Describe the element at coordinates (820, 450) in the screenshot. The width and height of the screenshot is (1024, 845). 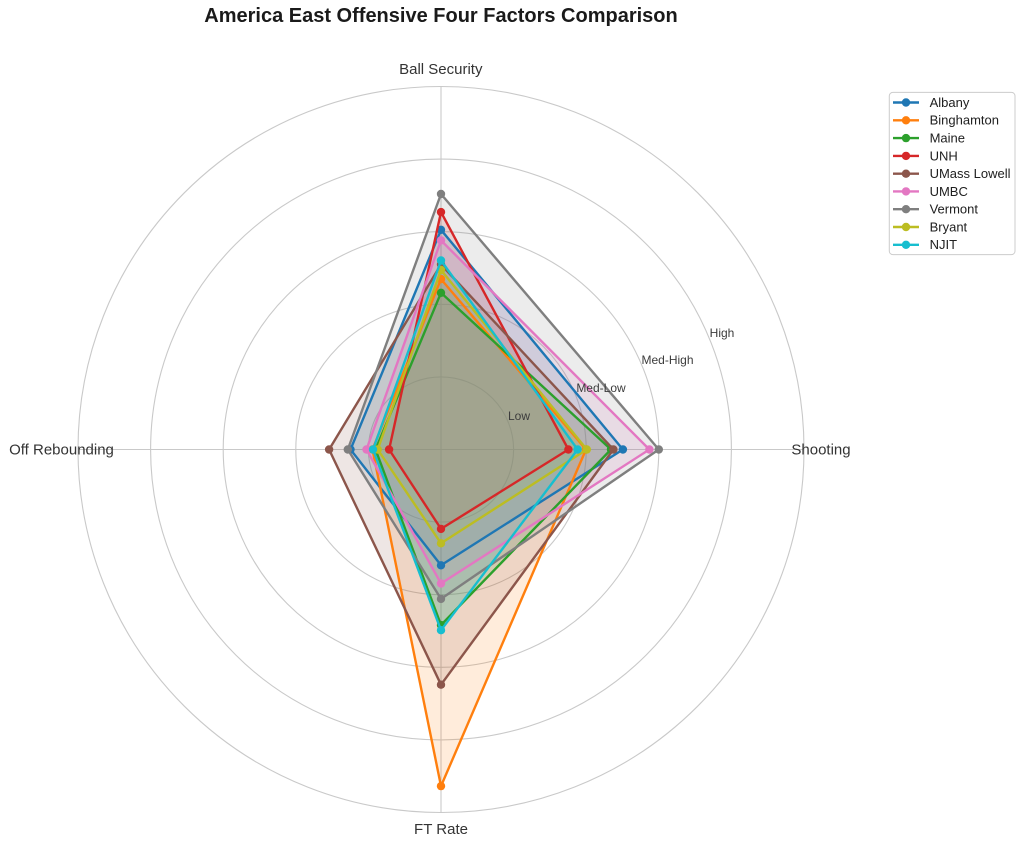
I see `svg-text: Shooting` at that location.